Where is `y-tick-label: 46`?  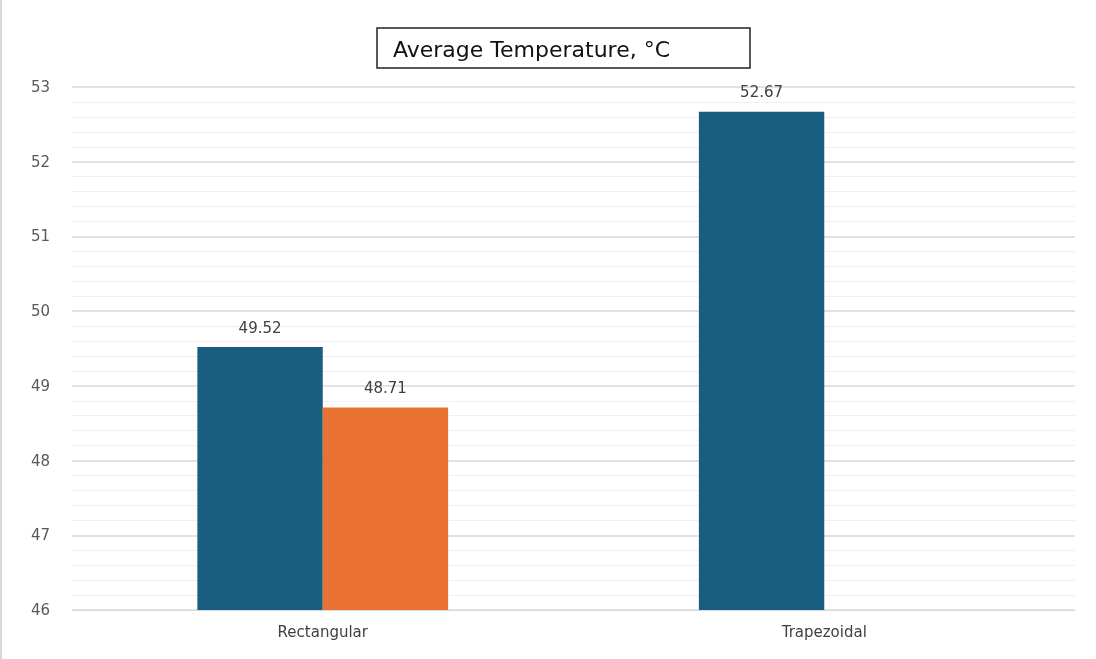 y-tick-label: 46 is located at coordinates (40, 610).